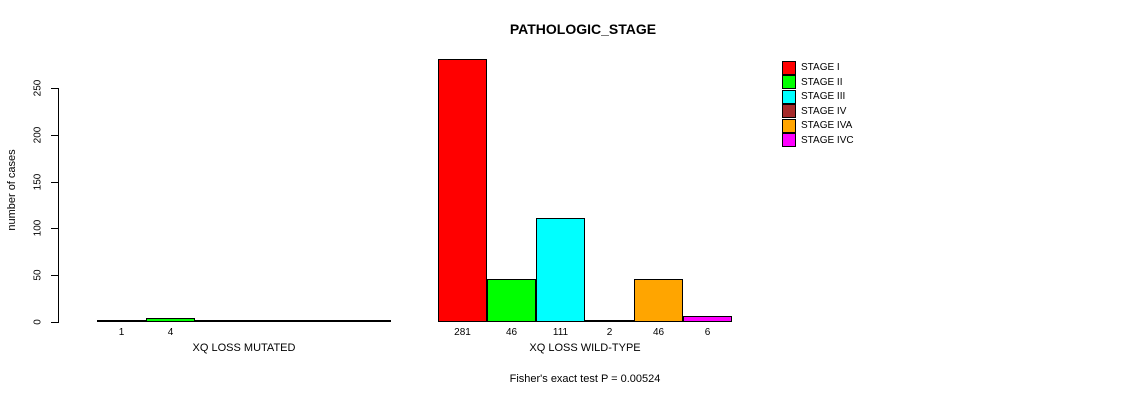  Describe the element at coordinates (462, 332) in the screenshot. I see `bar-value-label: 281` at that location.